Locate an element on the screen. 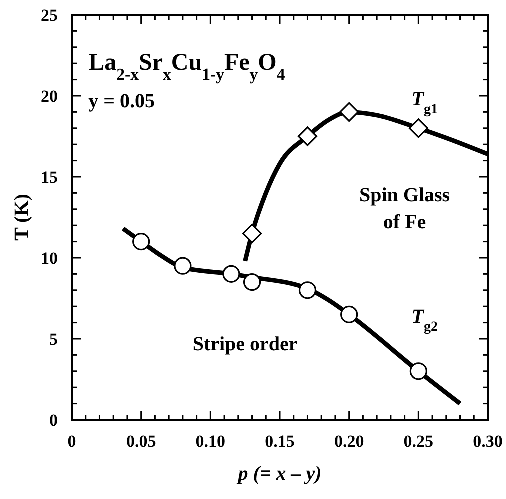 The image size is (506, 499). annotation: Stripe order is located at coordinates (245, 344).